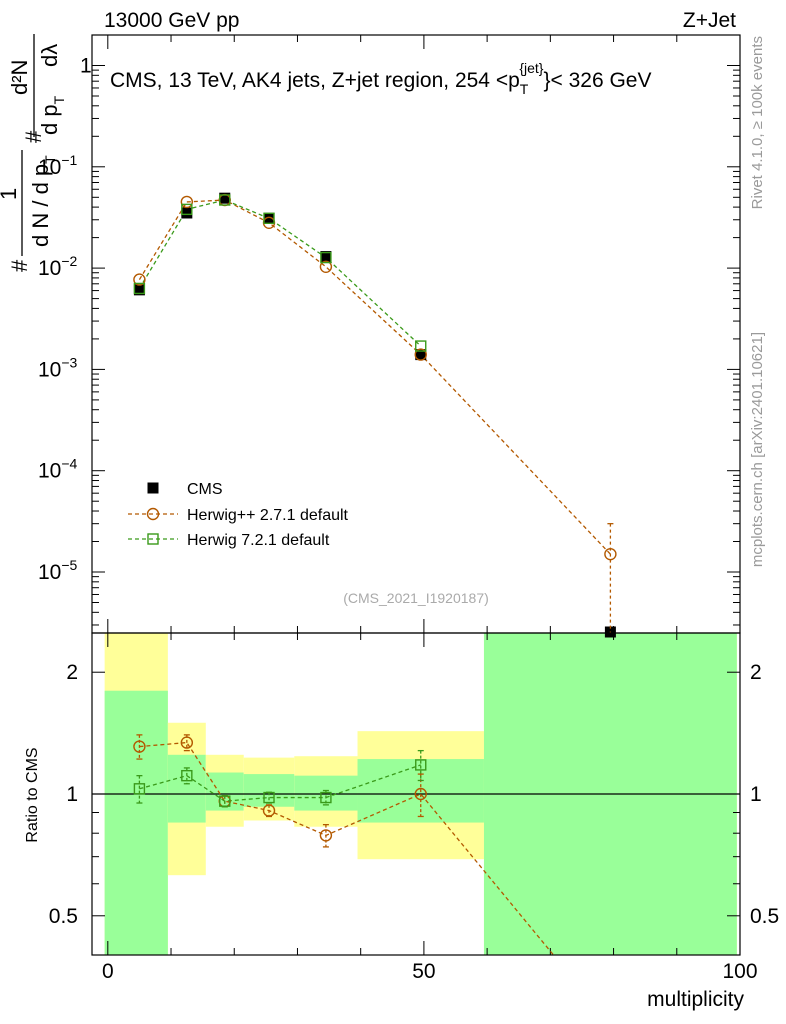 This screenshot has height=1024, width=786. Describe the element at coordinates (756, 672) in the screenshot. I see `ratio-ytick-label-right-2: 2` at that location.